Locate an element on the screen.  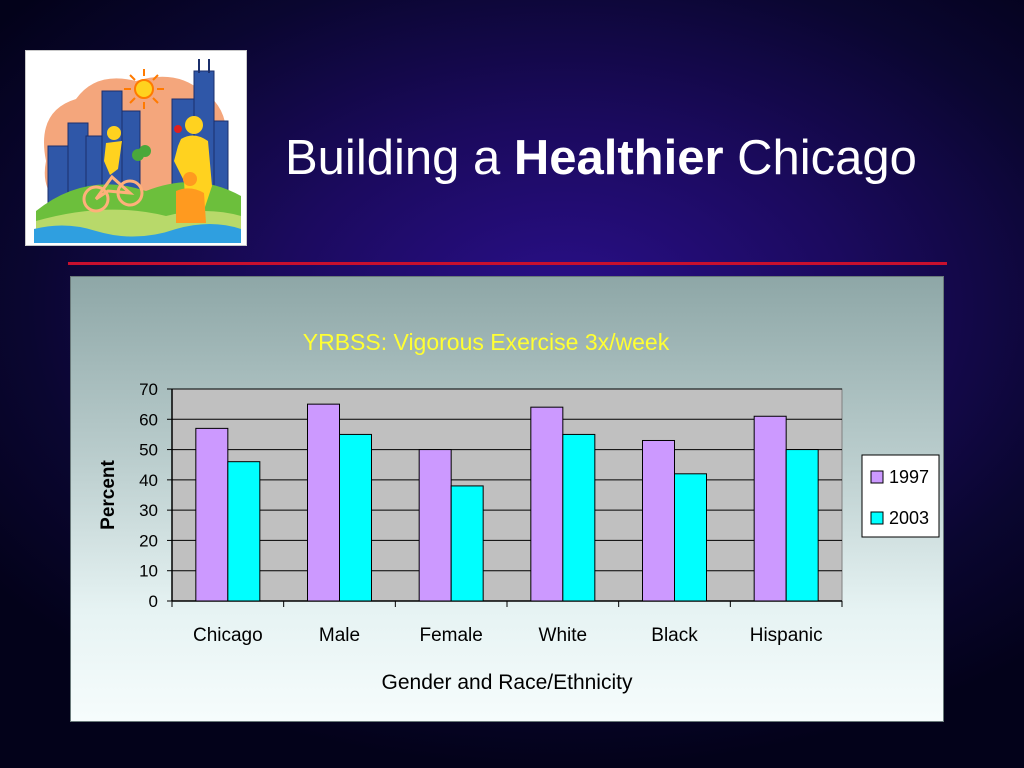
bar-2003-chicago is located at coordinates (244, 531).